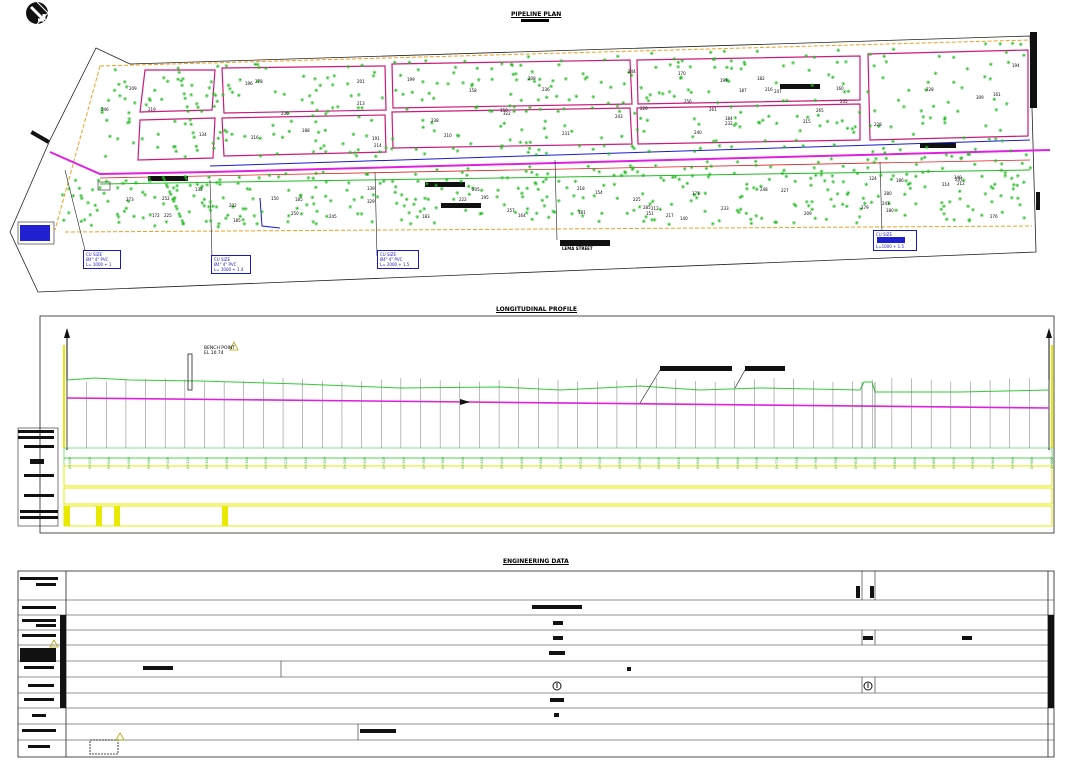 This screenshot has width=1084, height=764. Describe the element at coordinates (94, 254) in the screenshot. I see `note-1-line-1: CU SIZE` at that location.